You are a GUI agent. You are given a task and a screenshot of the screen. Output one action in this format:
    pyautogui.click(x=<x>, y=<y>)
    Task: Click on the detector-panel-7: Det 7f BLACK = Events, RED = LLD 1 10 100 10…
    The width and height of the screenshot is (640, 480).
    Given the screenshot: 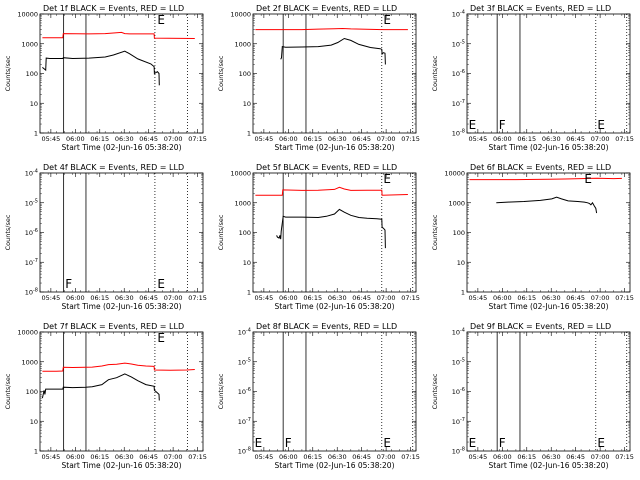 What is the action you would take?
    pyautogui.click(x=105, y=396)
    